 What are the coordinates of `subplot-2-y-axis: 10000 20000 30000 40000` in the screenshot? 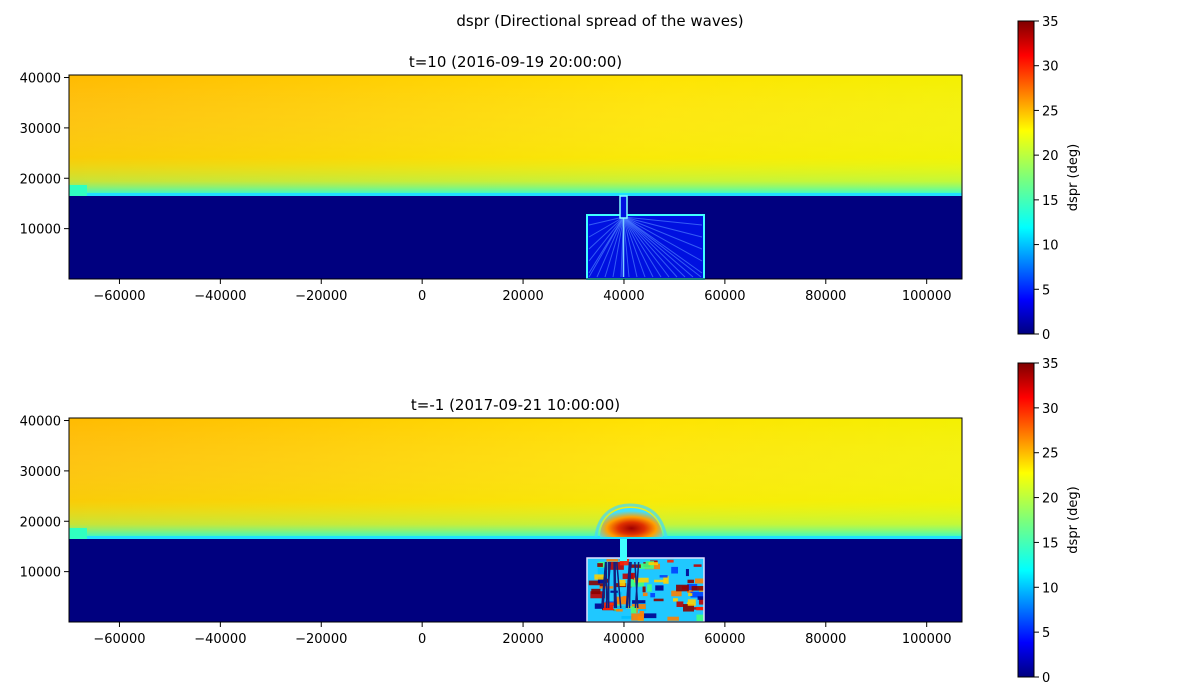 It's located at (44, 498).